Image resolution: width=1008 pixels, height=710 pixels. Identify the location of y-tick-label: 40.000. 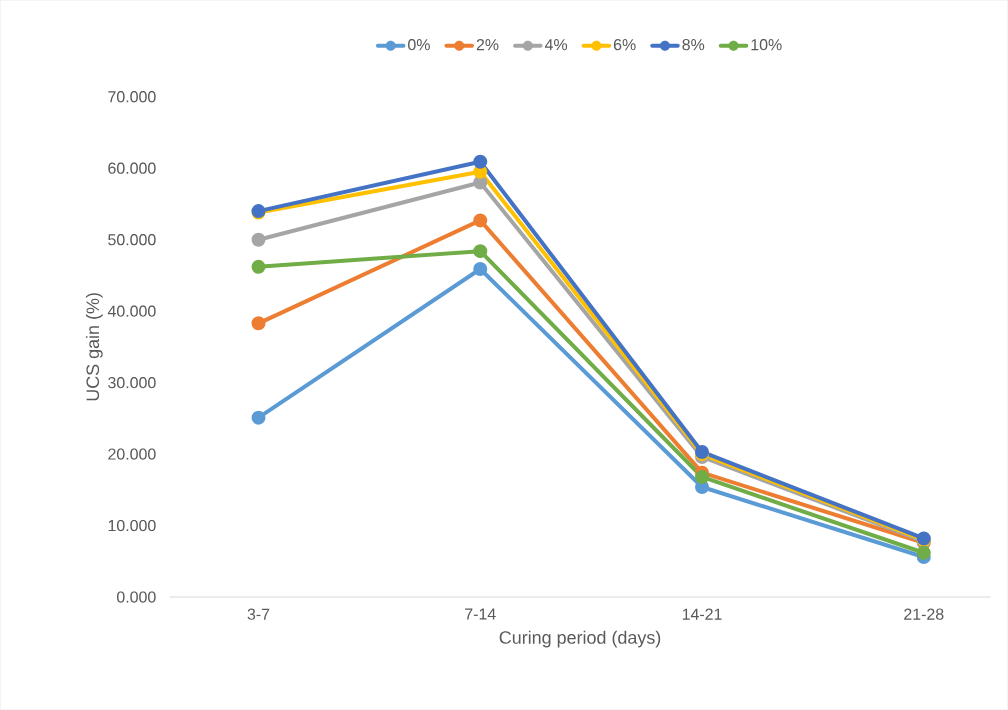
(131, 311).